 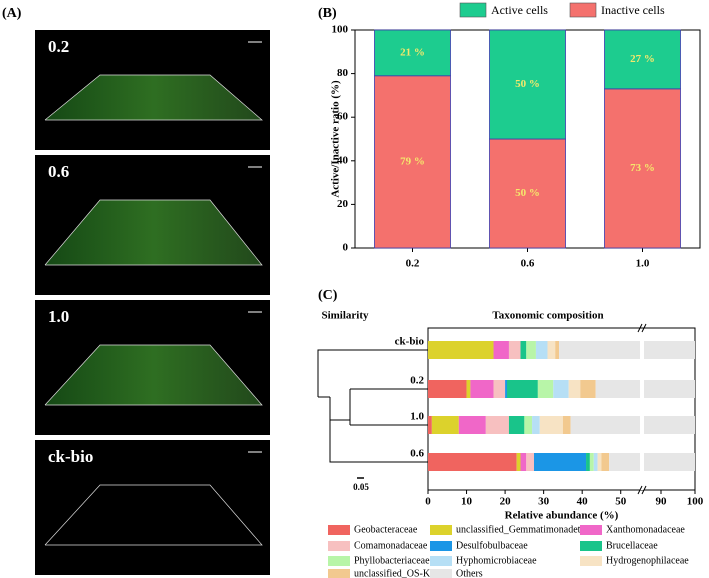 What do you see at coordinates (386, 529) in the screenshot?
I see `legend-label: Geobacteraceae` at bounding box center [386, 529].